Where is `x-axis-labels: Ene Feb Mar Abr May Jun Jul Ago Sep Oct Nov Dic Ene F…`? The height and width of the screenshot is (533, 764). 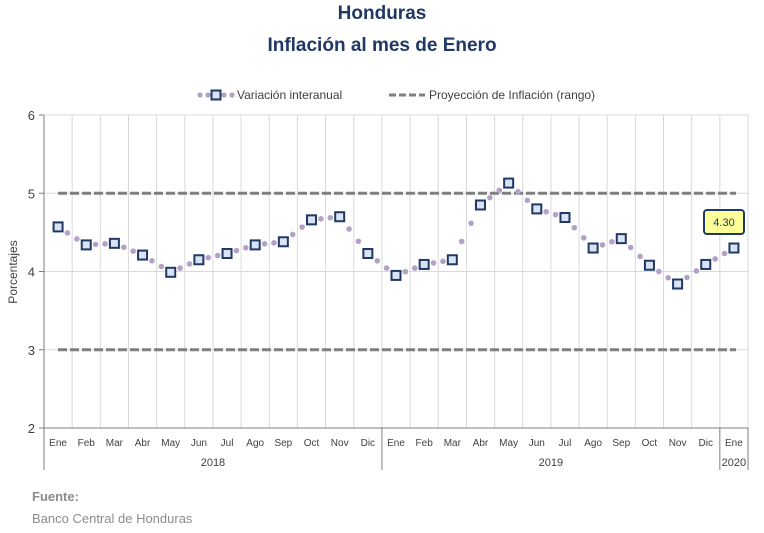
x-axis-labels: Ene Feb Mar Abr May Jun Jul Ago Sep Oct Nov Dic Ene F… is located at coordinates (396, 449).